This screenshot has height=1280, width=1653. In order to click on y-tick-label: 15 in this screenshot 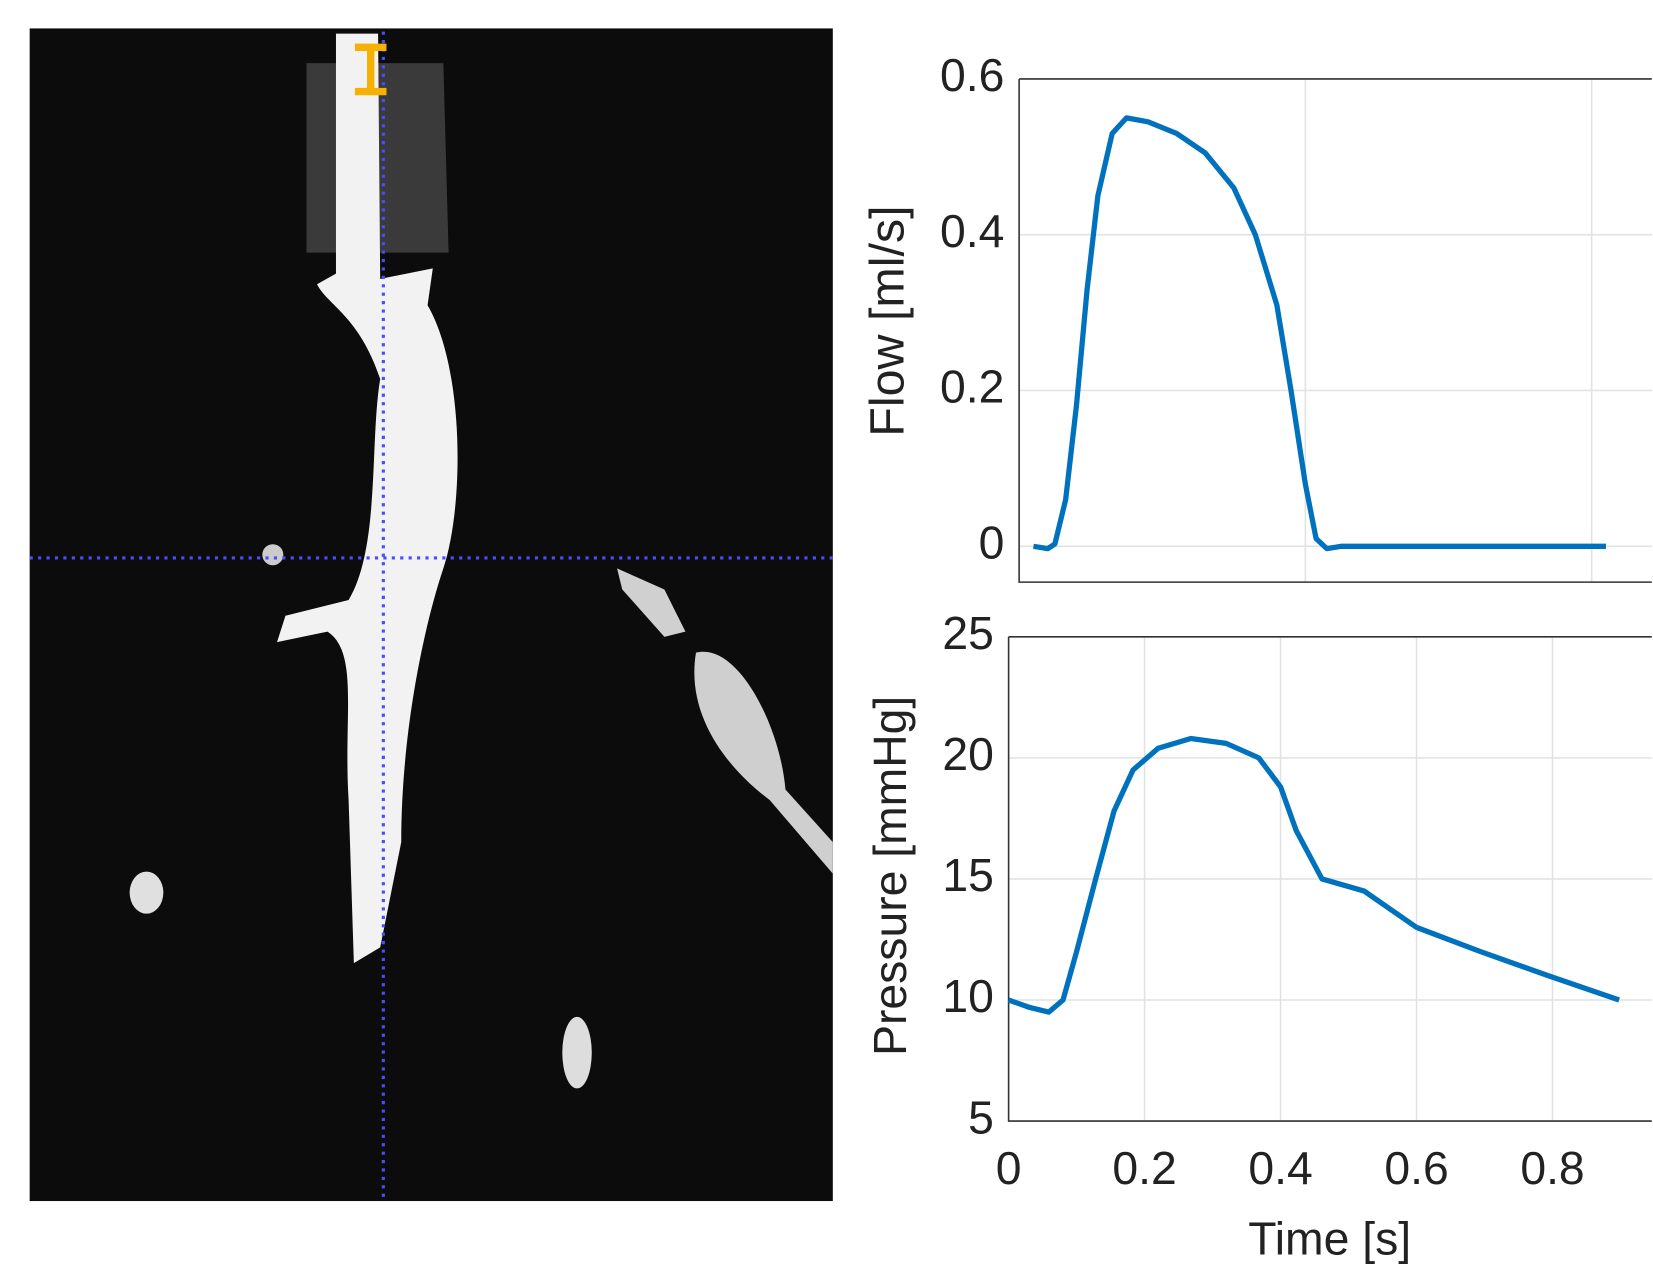, I will do `click(968, 875)`.